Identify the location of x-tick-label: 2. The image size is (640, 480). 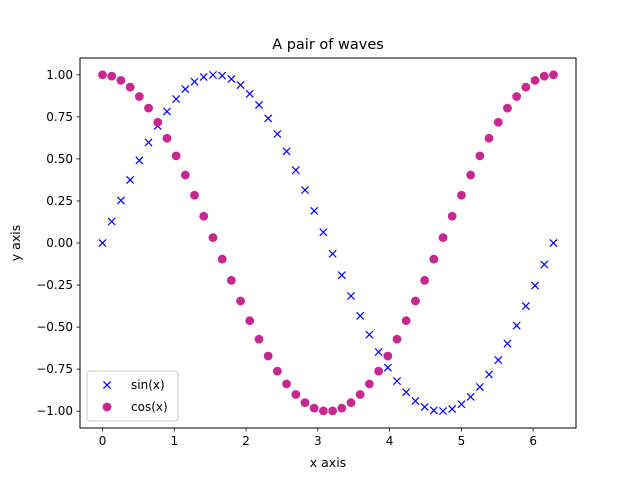
(246, 441).